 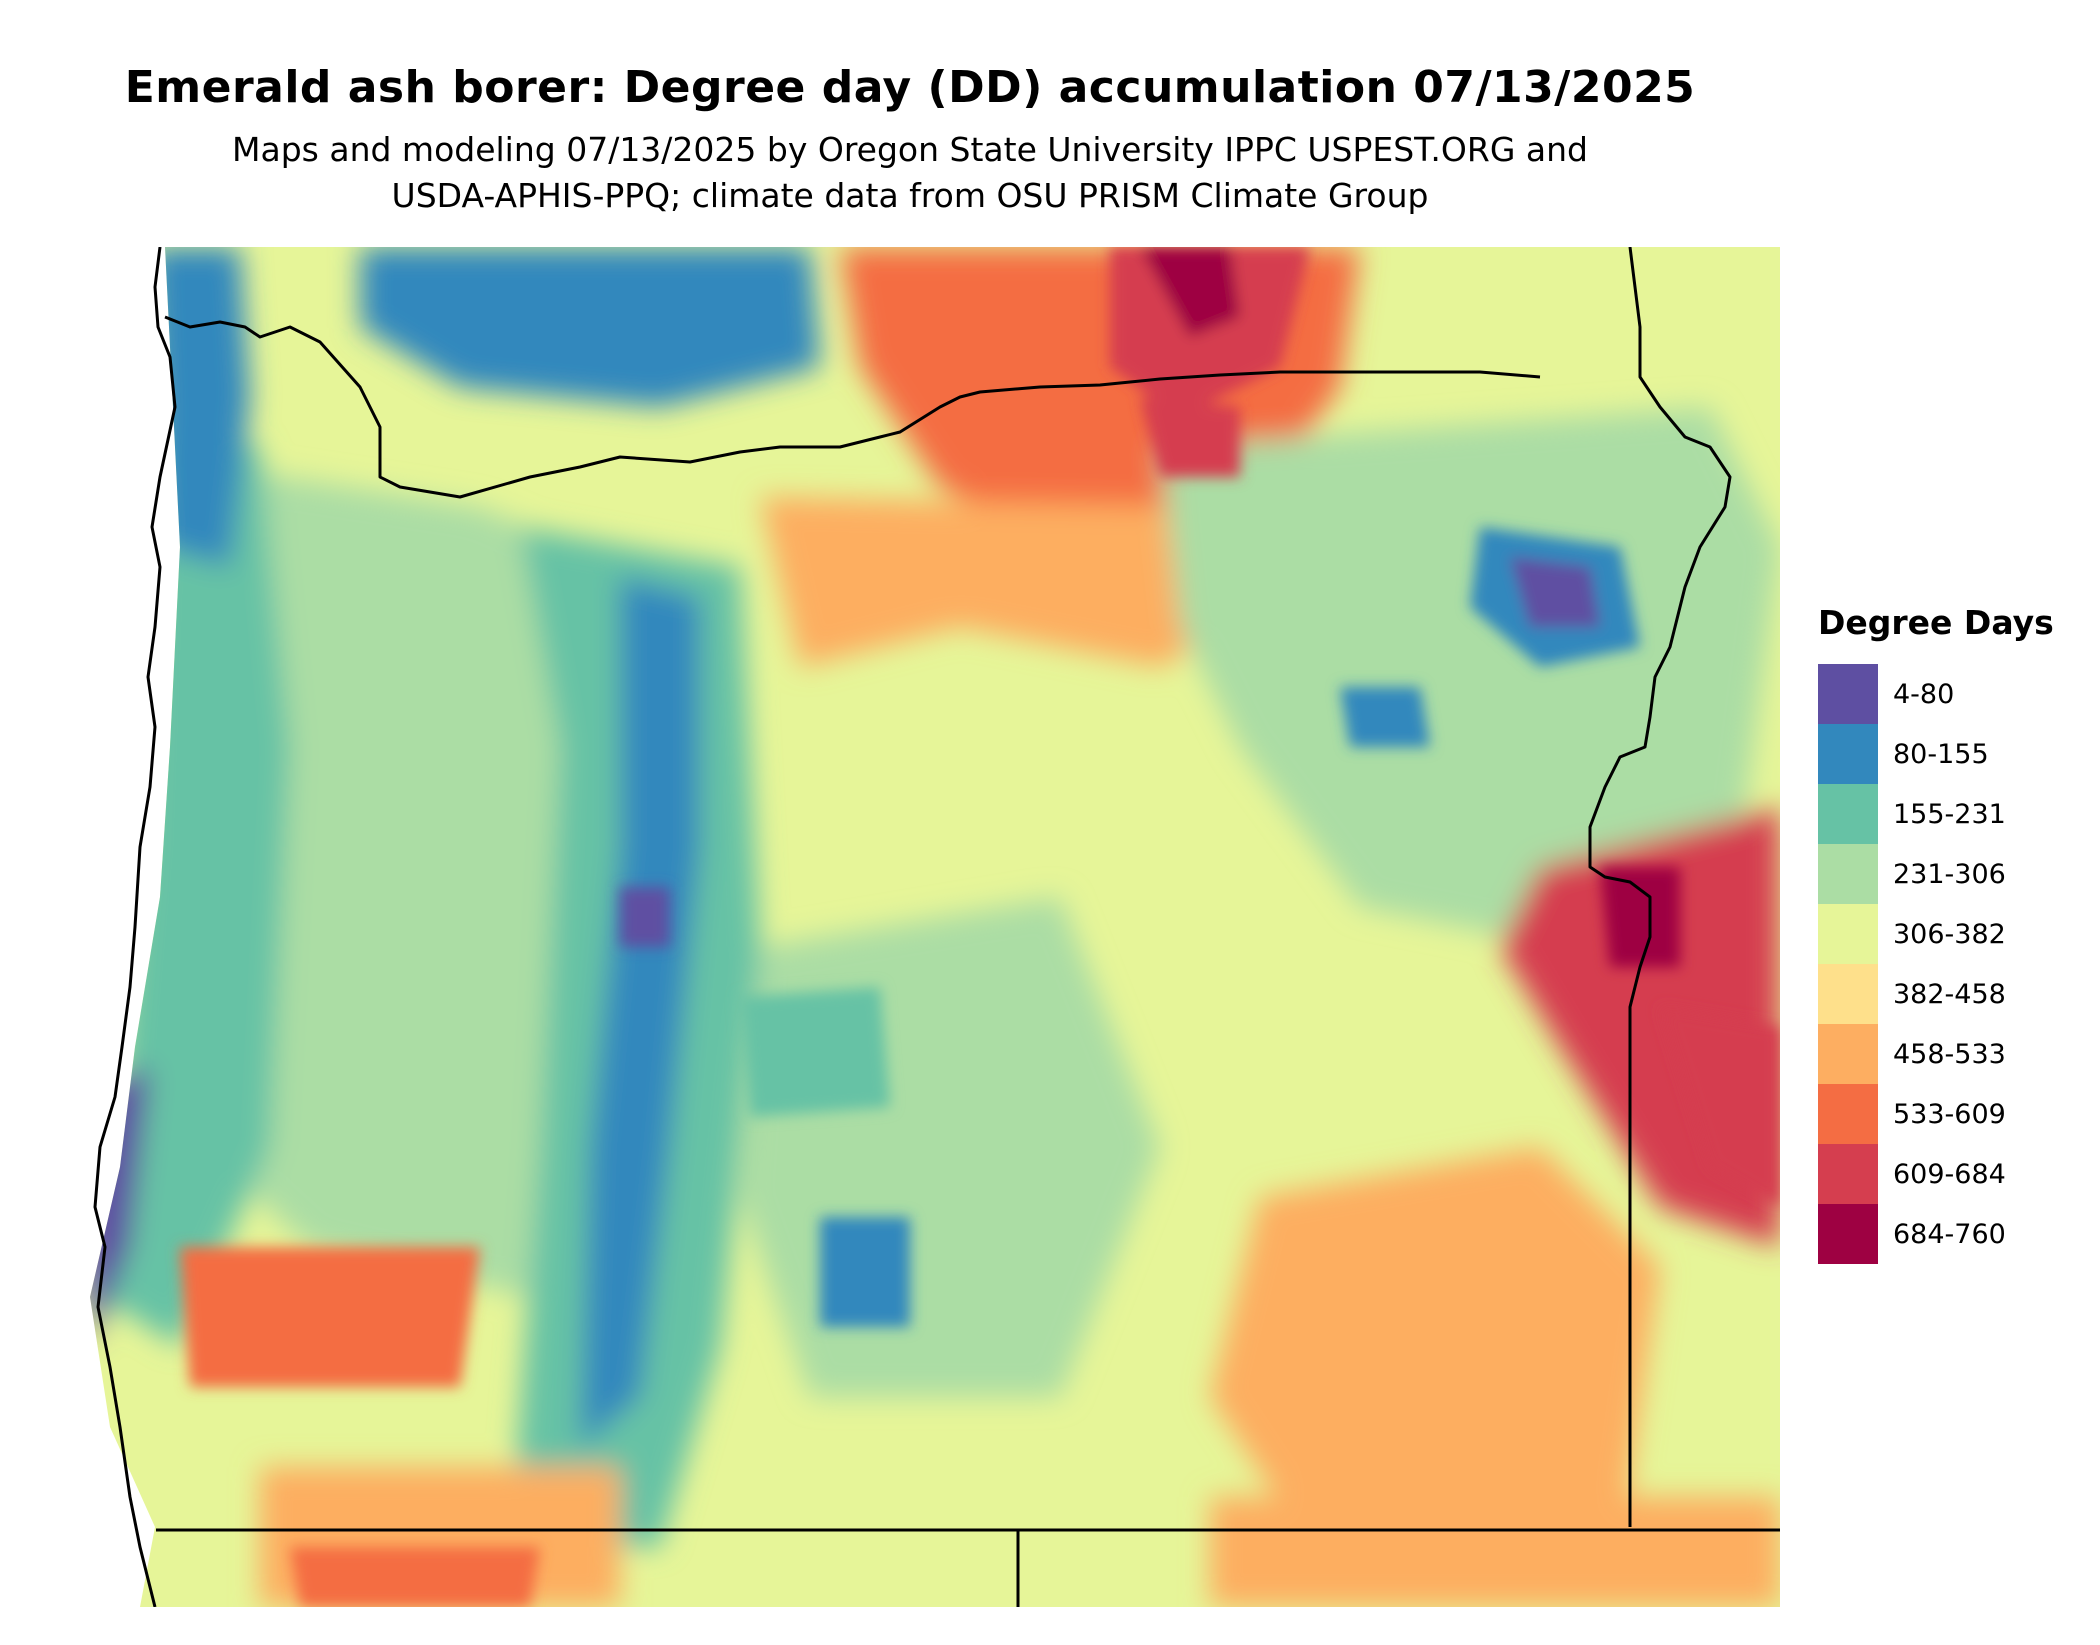 I want to click on legend-label: 155-231, so click(x=1949, y=814).